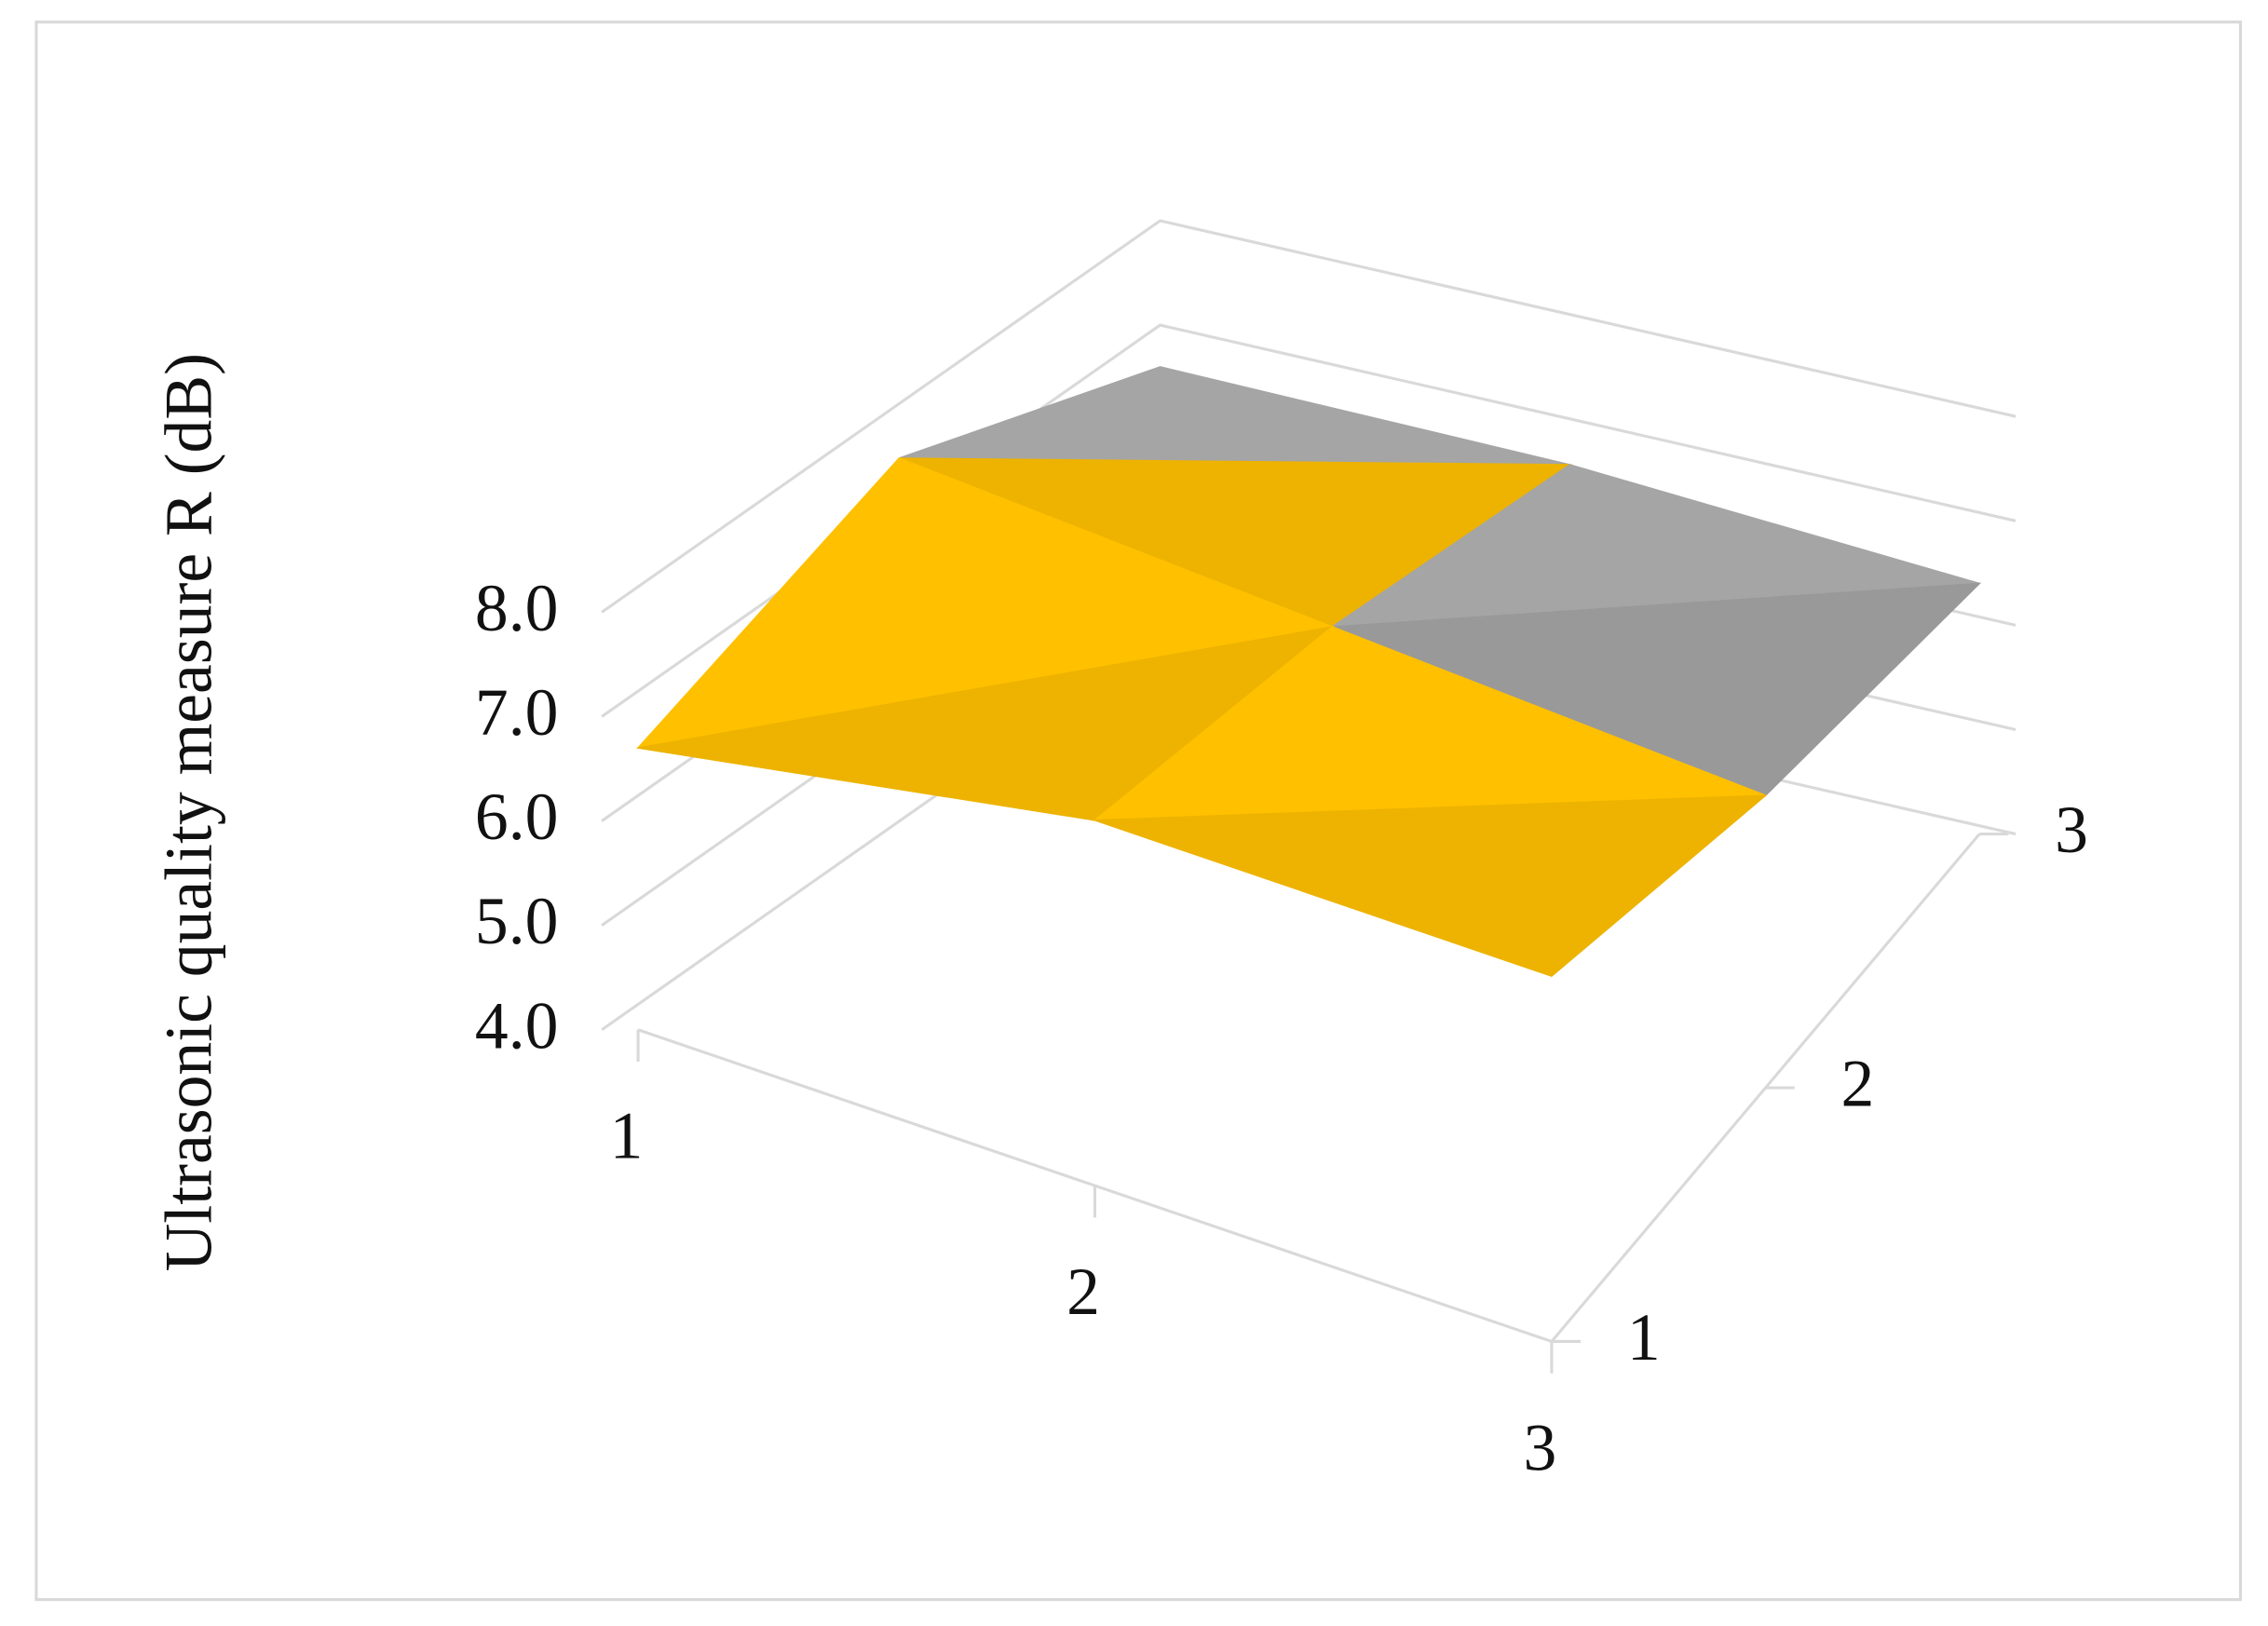  What do you see at coordinates (517, 817) in the screenshot?
I see `y-tick-label: 6.0` at bounding box center [517, 817].